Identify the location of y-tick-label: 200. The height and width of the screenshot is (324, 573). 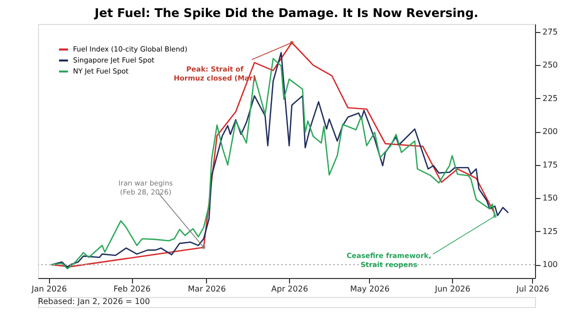
(550, 131).